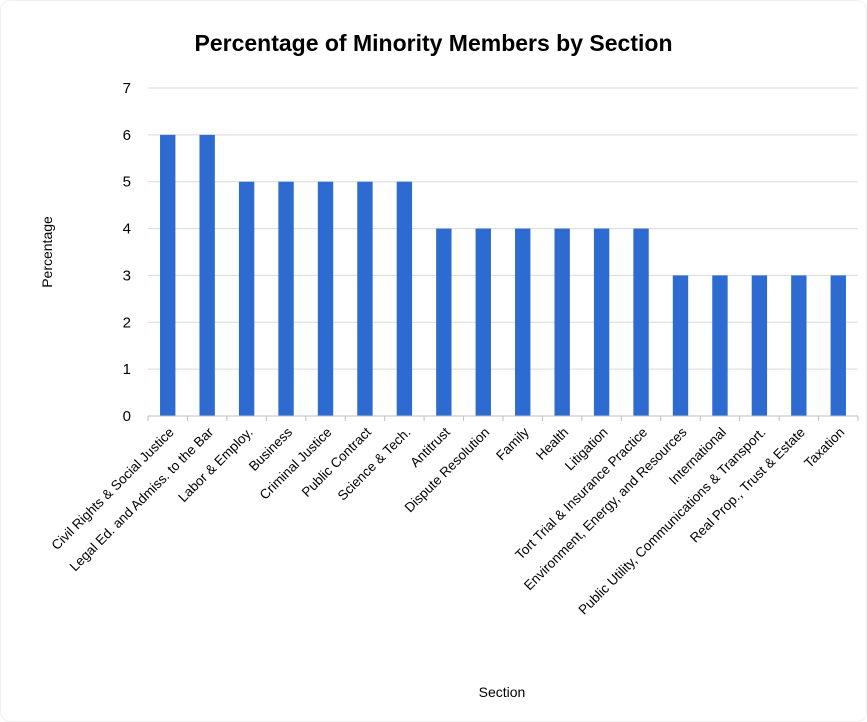 Image resolution: width=867 pixels, height=722 pixels. Describe the element at coordinates (337, 462) in the screenshot. I see `x-category-label: Public Contract` at that location.